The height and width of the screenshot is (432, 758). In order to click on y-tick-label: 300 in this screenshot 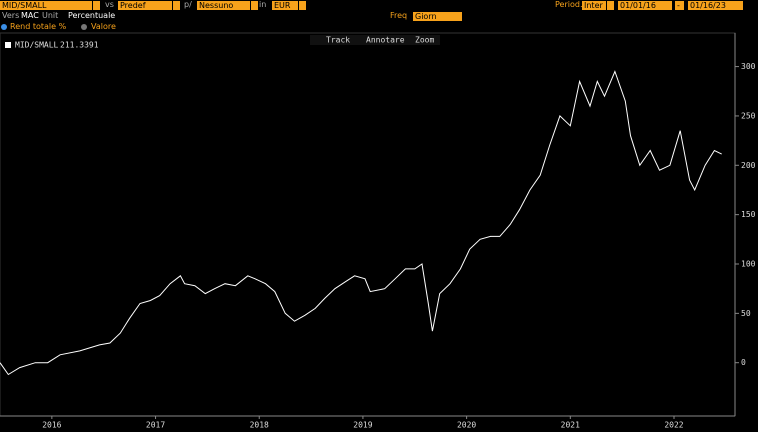, I will do `click(748, 66)`.